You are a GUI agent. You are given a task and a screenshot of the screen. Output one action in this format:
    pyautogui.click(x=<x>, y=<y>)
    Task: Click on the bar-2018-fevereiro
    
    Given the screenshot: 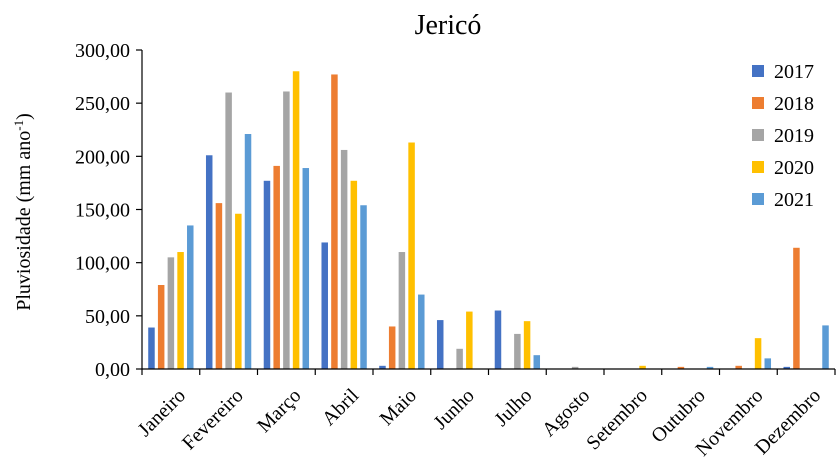 What is the action you would take?
    pyautogui.click(x=219, y=286)
    